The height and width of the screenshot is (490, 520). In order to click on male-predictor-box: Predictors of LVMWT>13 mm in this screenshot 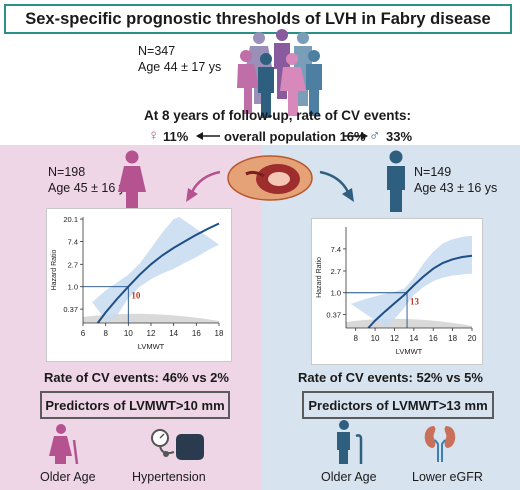, I will do `click(398, 405)`.